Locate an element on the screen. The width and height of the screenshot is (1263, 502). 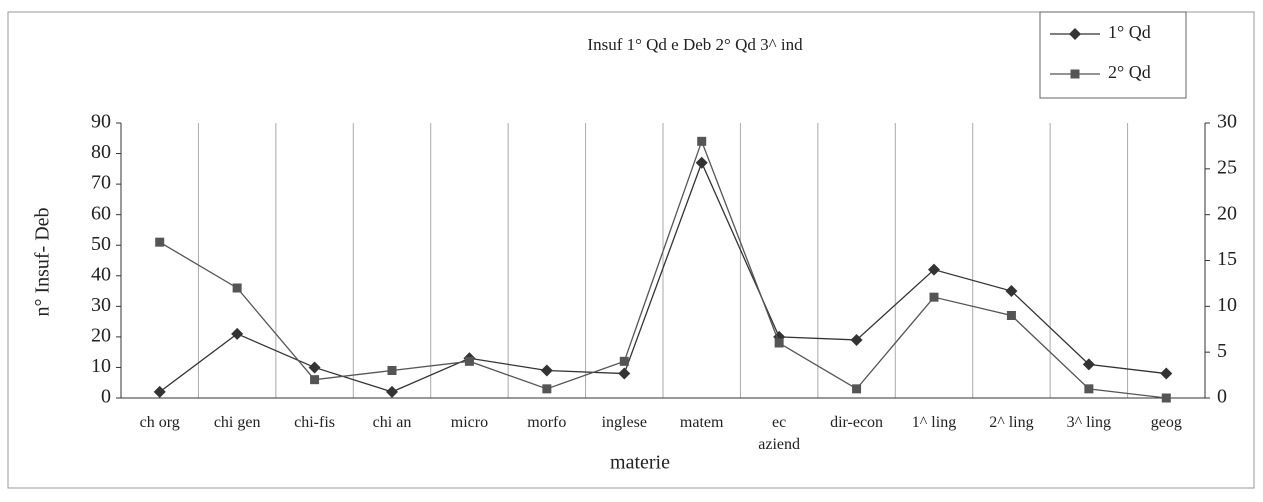
chart-title: Insuf 1° Qd e Deb 2° Qd 3^ ind is located at coordinates (695, 44).